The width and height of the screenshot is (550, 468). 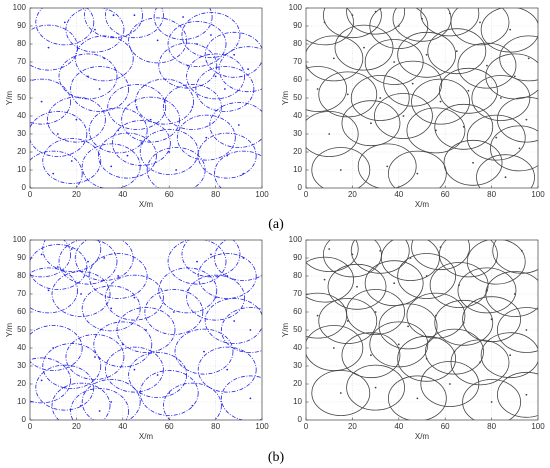 I want to click on x-axis-label: X/m, so click(x=422, y=436).